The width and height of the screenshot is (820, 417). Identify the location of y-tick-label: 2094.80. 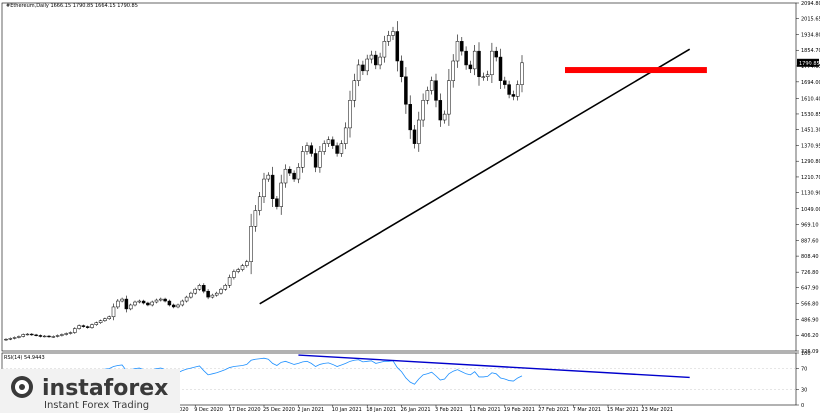
(810, 4).